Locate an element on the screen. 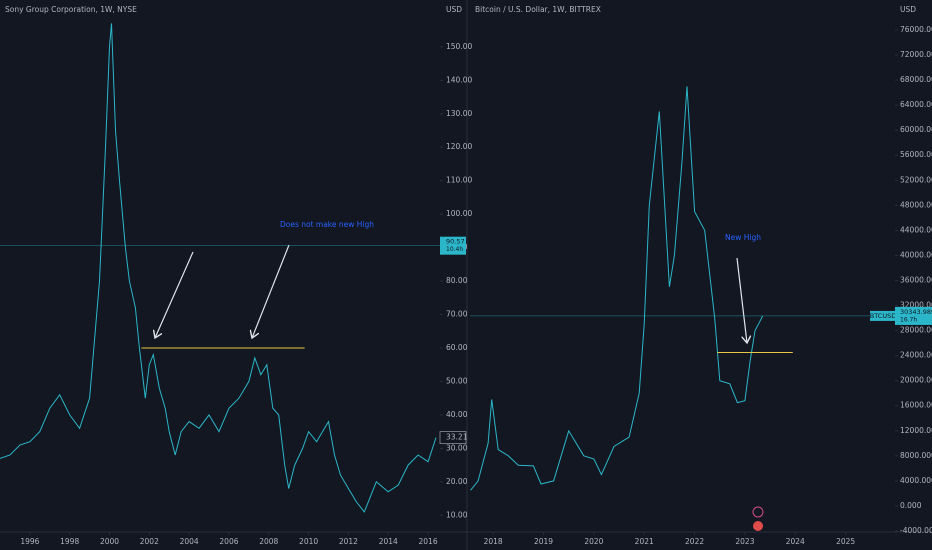 The image size is (932, 550). x-tick-label: 2014 is located at coordinates (388, 541).